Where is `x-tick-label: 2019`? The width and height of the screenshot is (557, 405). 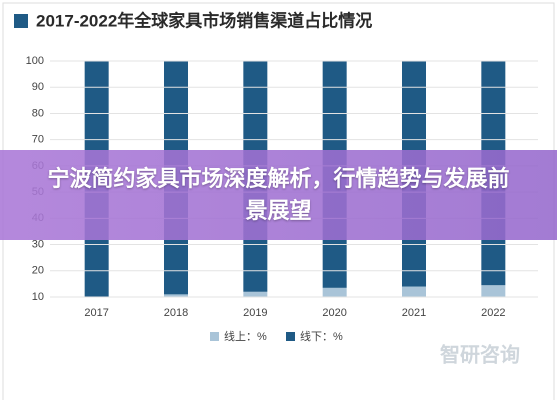 x-tick-label: 2019 is located at coordinates (255, 313).